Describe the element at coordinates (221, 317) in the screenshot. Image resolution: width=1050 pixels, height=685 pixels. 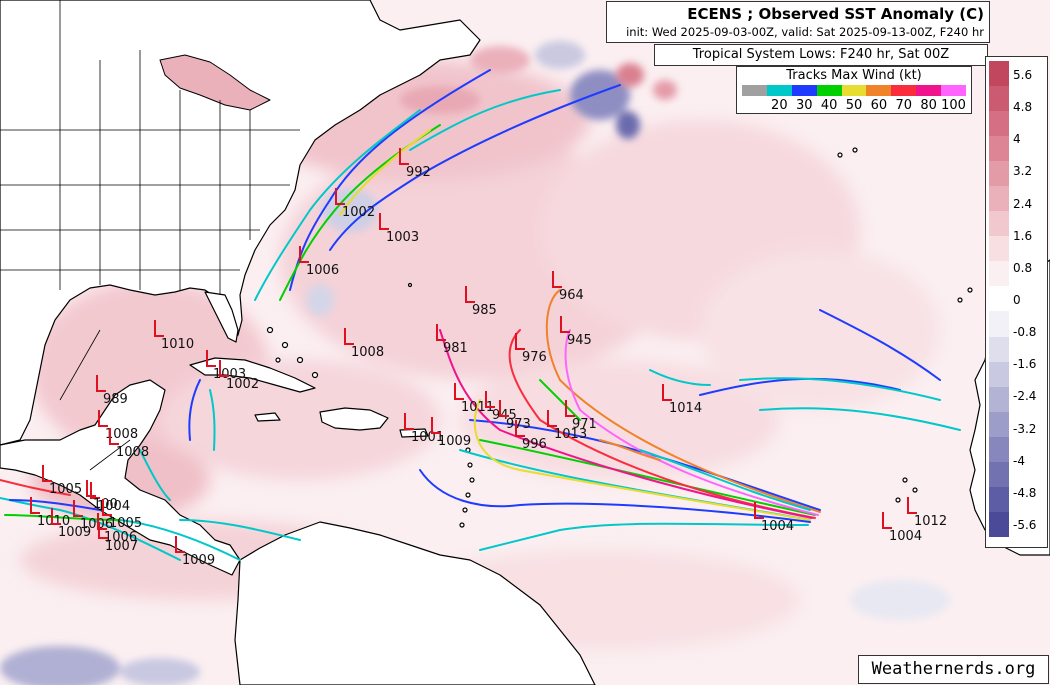
I see `florida` at that location.